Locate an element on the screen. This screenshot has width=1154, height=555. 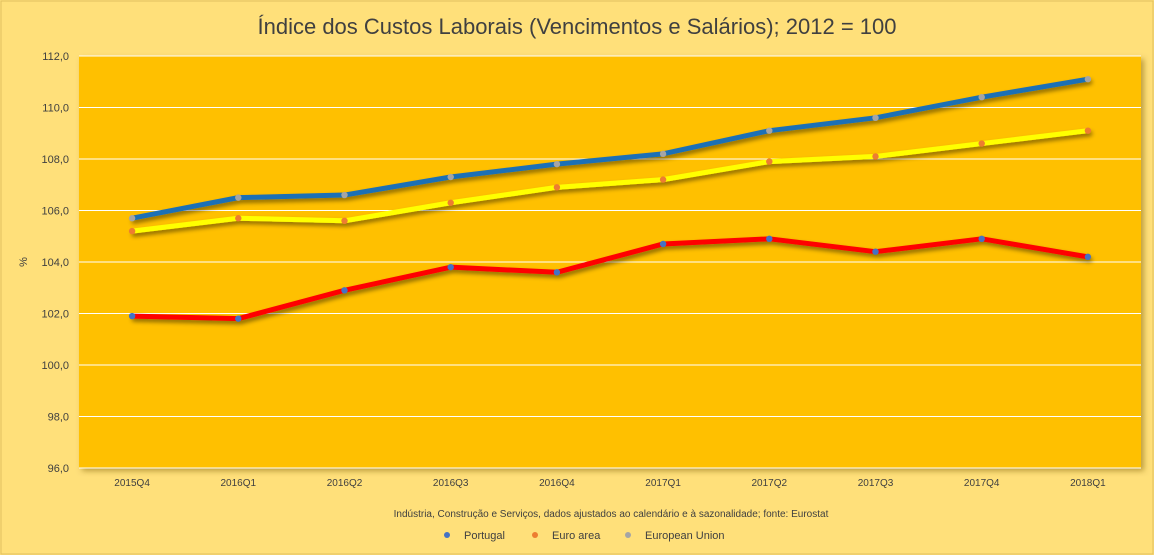
legend-label: Euro area is located at coordinates (576, 536).